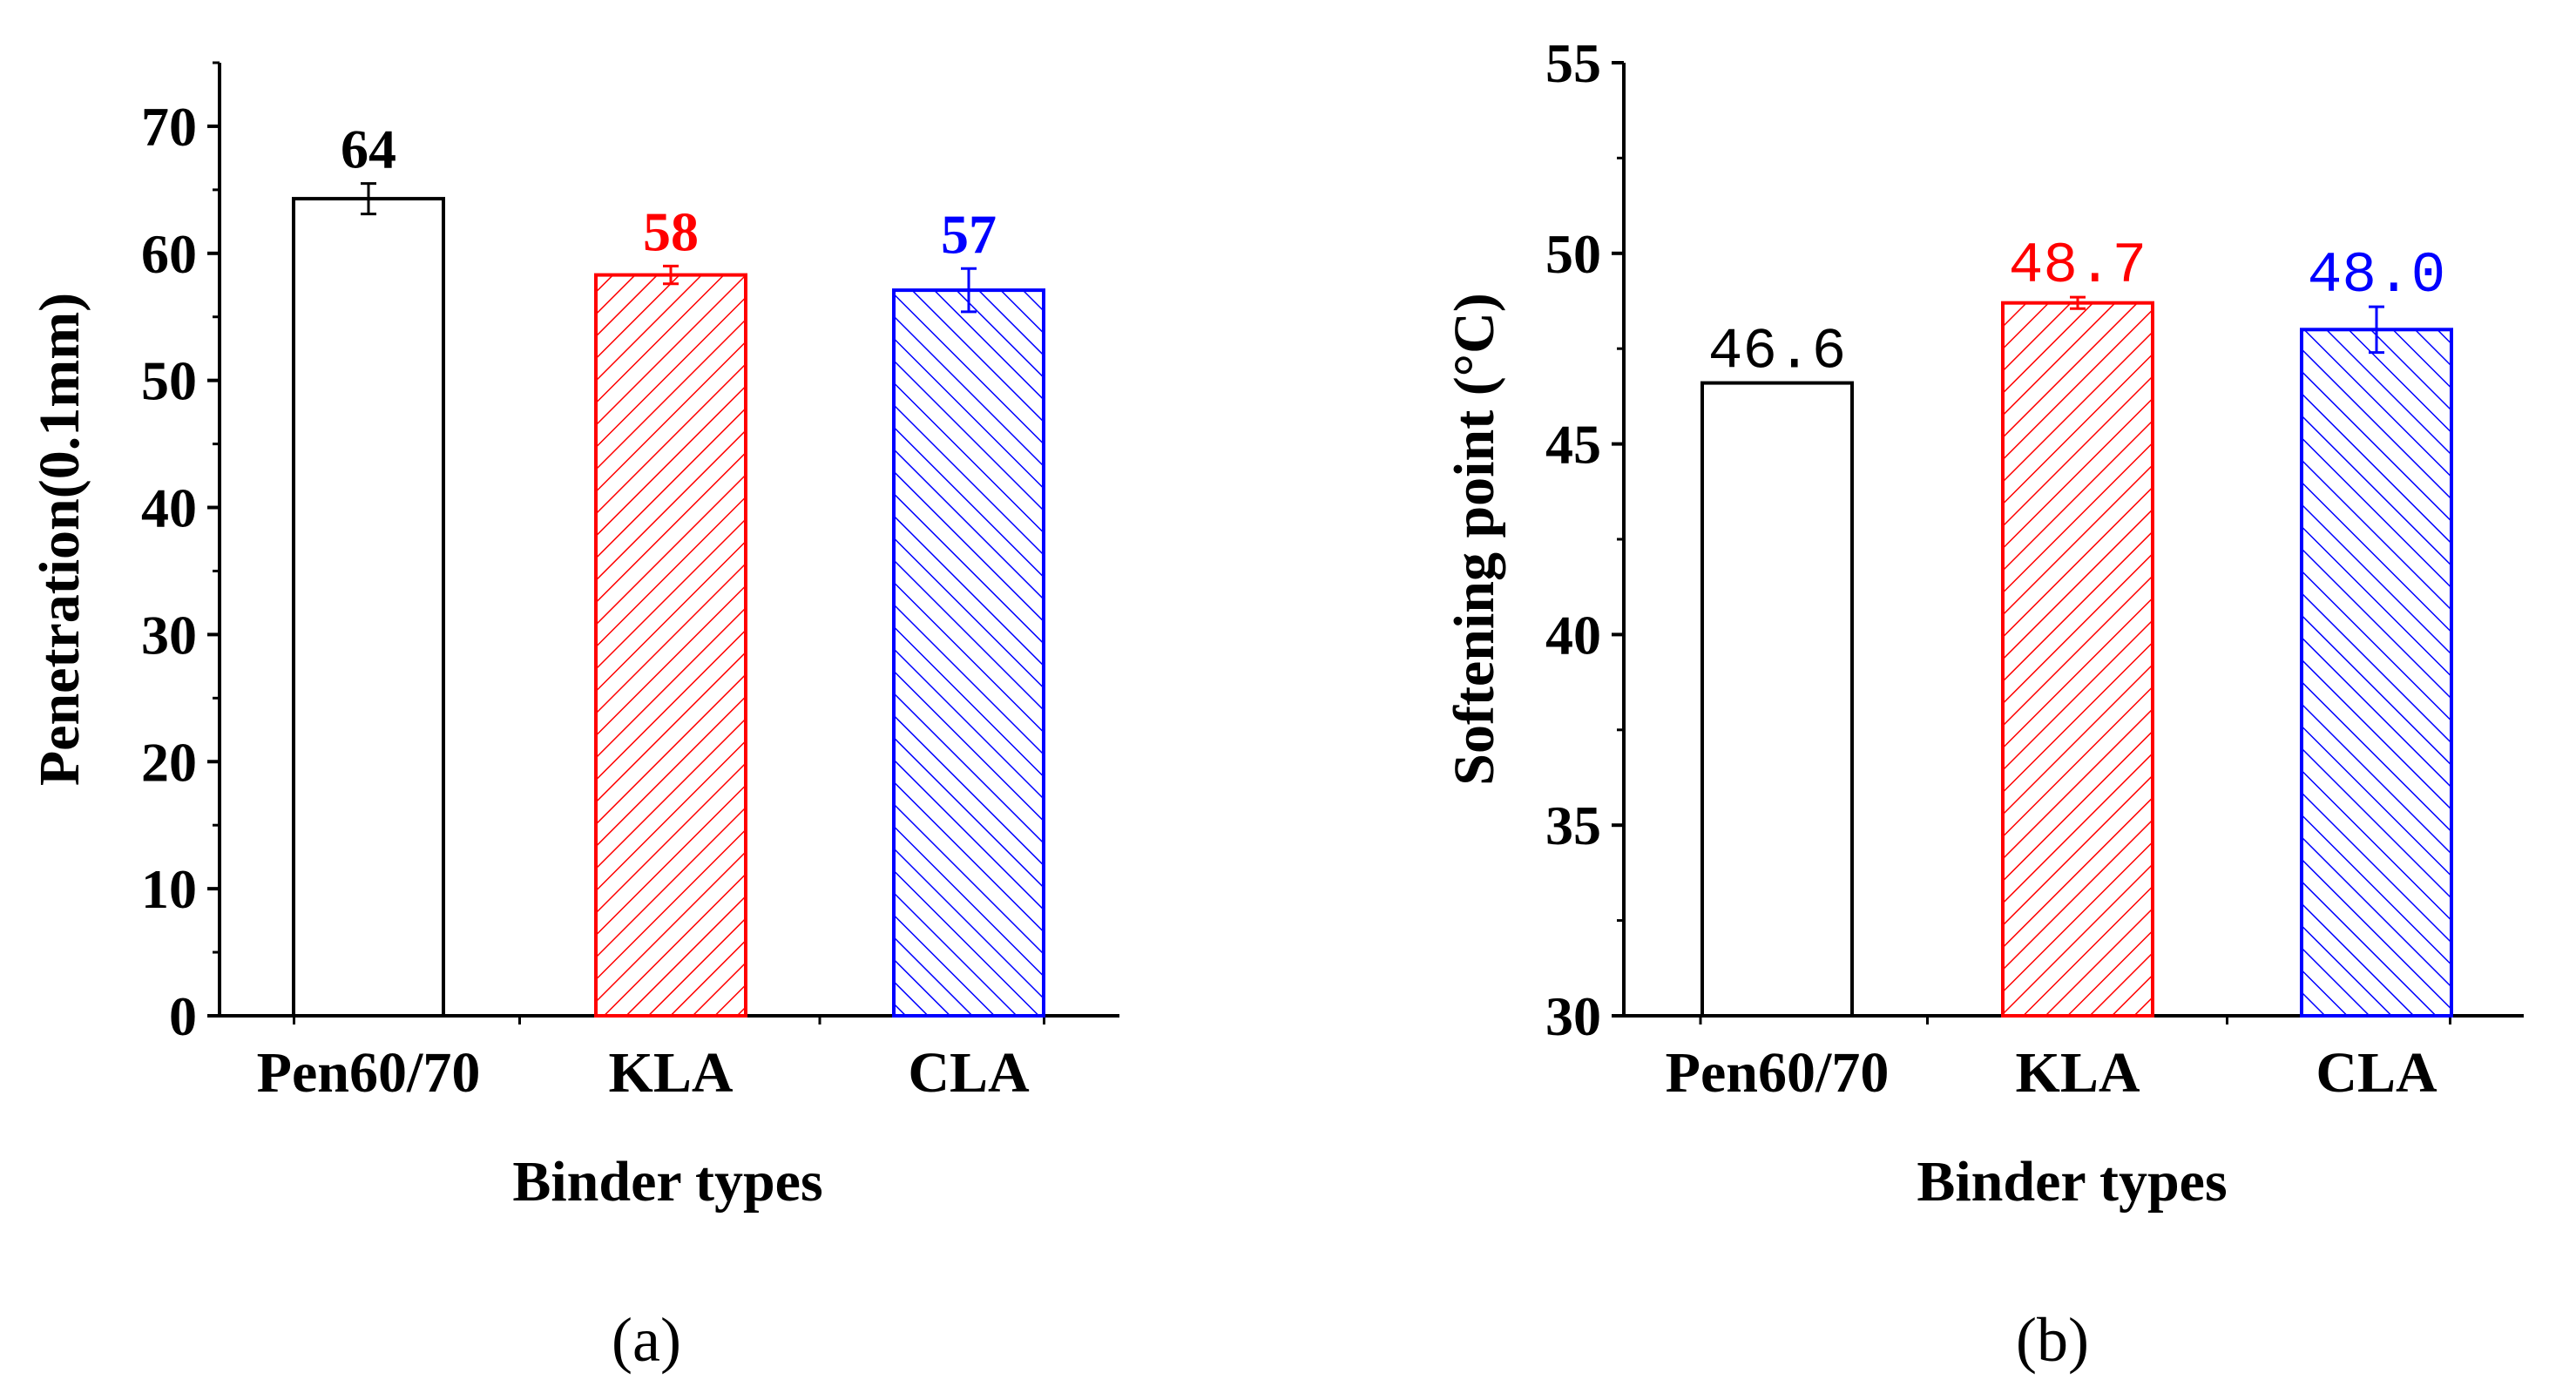 Image resolution: width=2576 pixels, height=1393 pixels. What do you see at coordinates (969, 234) in the screenshot?
I see `data-label: 57` at bounding box center [969, 234].